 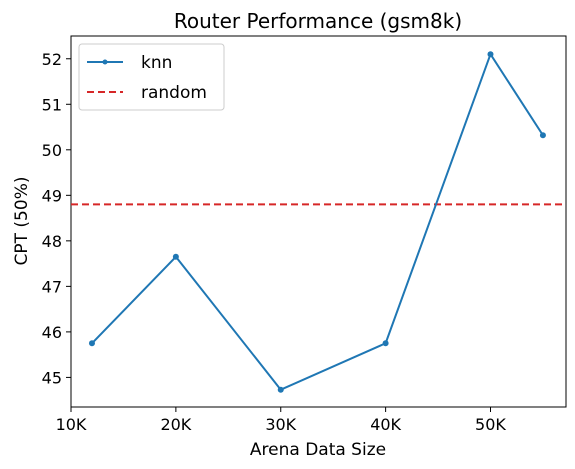 I want to click on legend-knn-marker, so click(x=105, y=62).